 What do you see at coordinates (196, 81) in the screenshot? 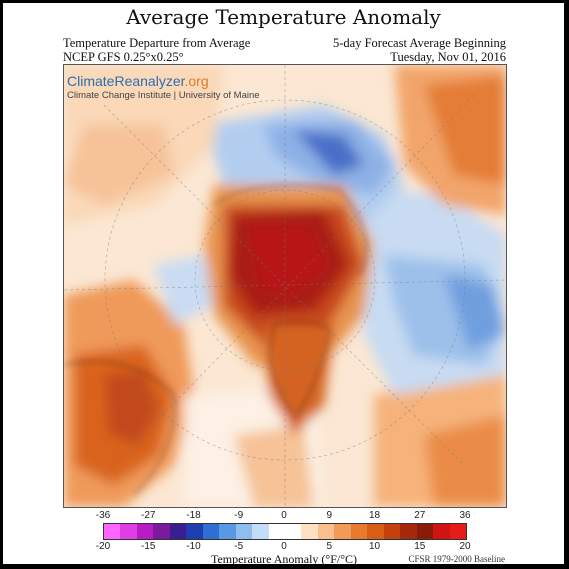
I see `brand-name-suffix: .org` at bounding box center [196, 81].